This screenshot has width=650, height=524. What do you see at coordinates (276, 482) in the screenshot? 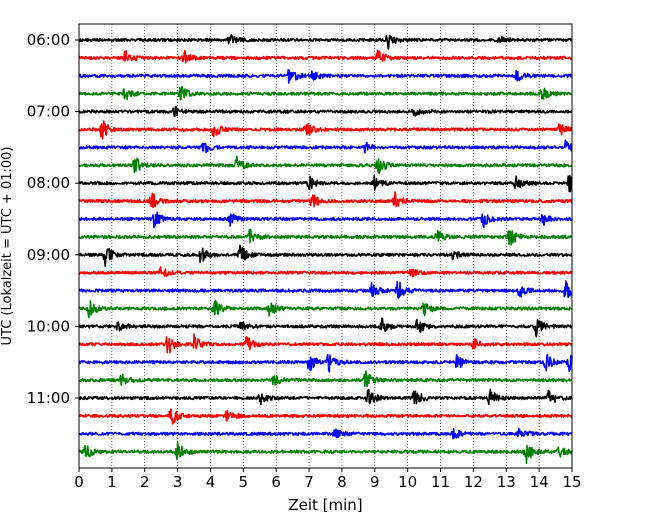
I see `x-tick-label: 6` at bounding box center [276, 482].